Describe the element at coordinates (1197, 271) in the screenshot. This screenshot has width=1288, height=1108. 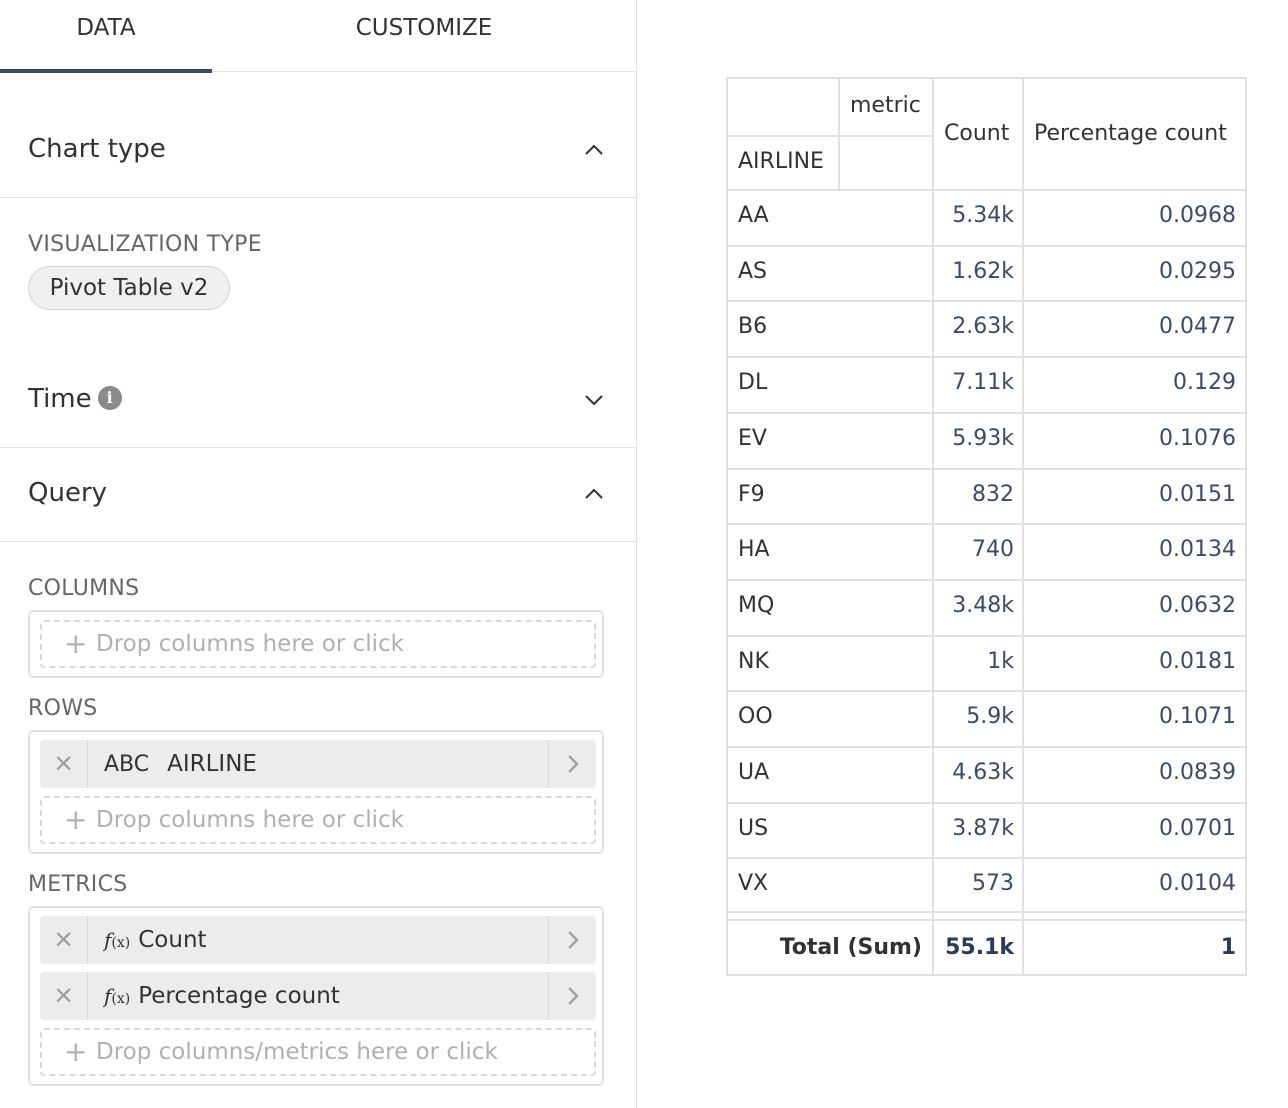
I see `cell-percentage-count: 0.0295` at that location.